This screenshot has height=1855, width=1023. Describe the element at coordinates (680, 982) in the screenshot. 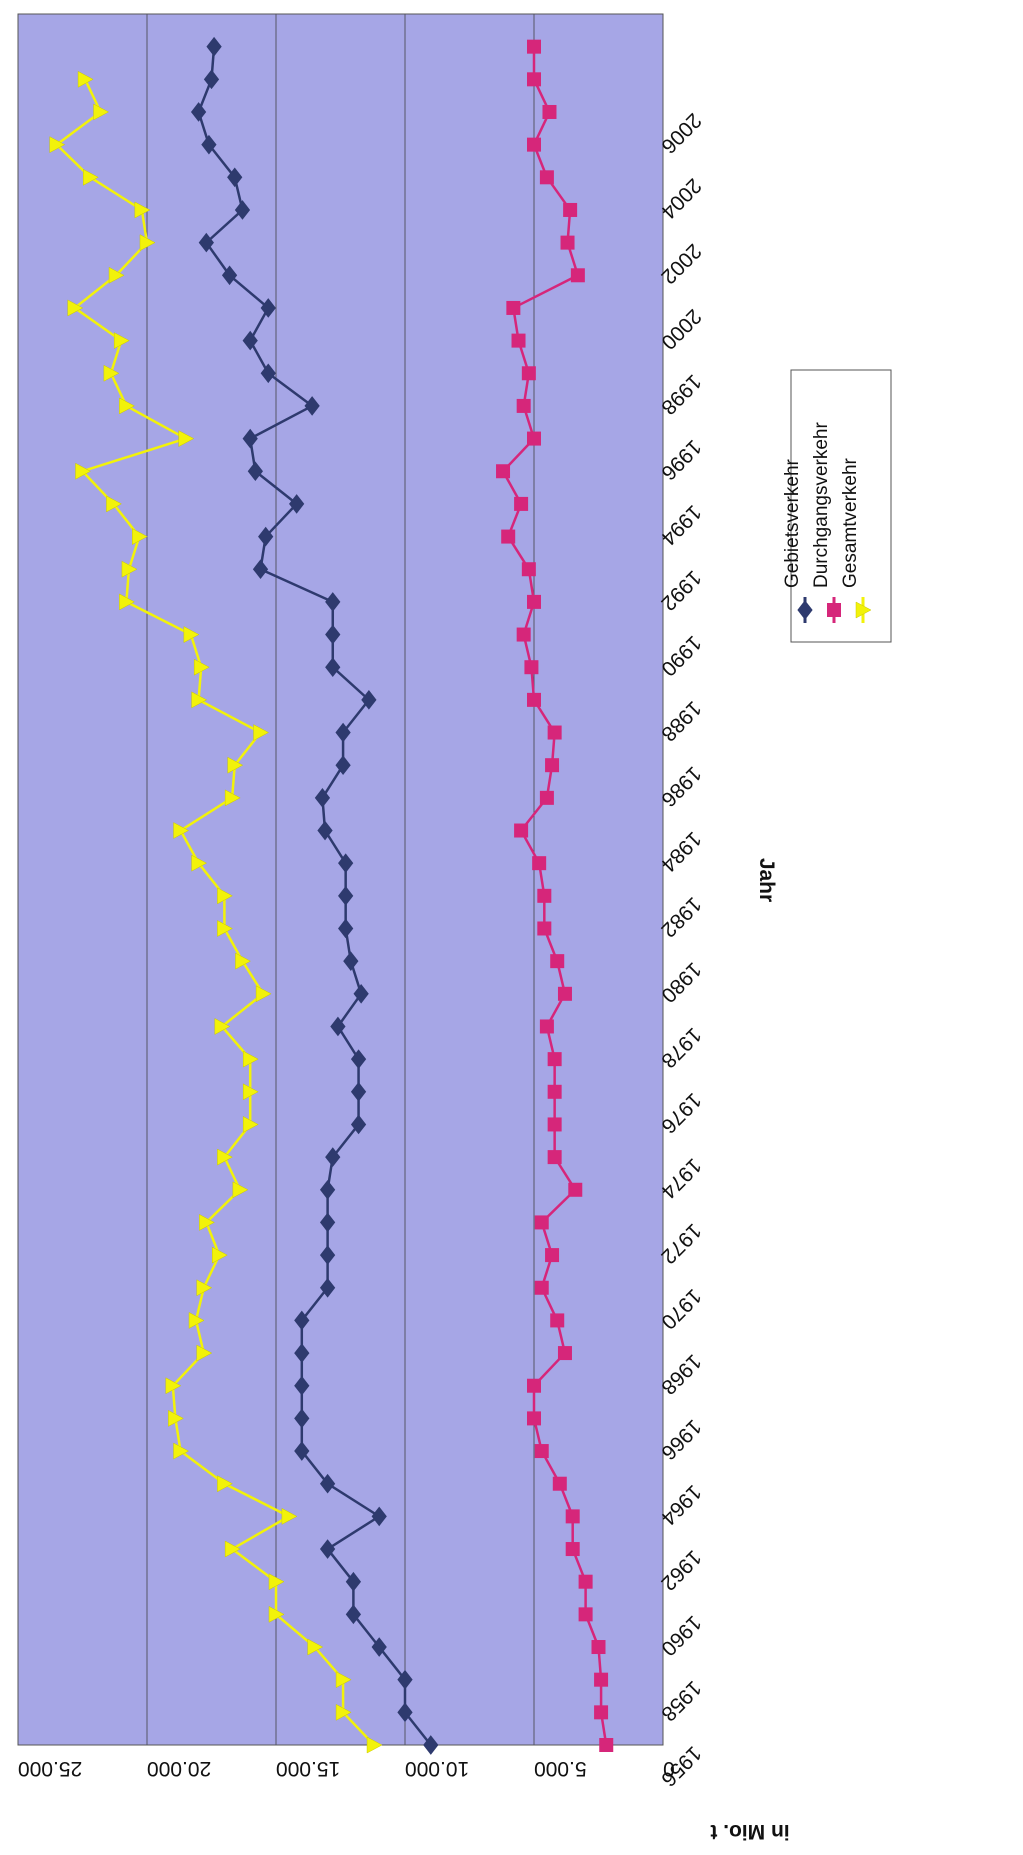

I see `x-tick-label: 1980` at that location.